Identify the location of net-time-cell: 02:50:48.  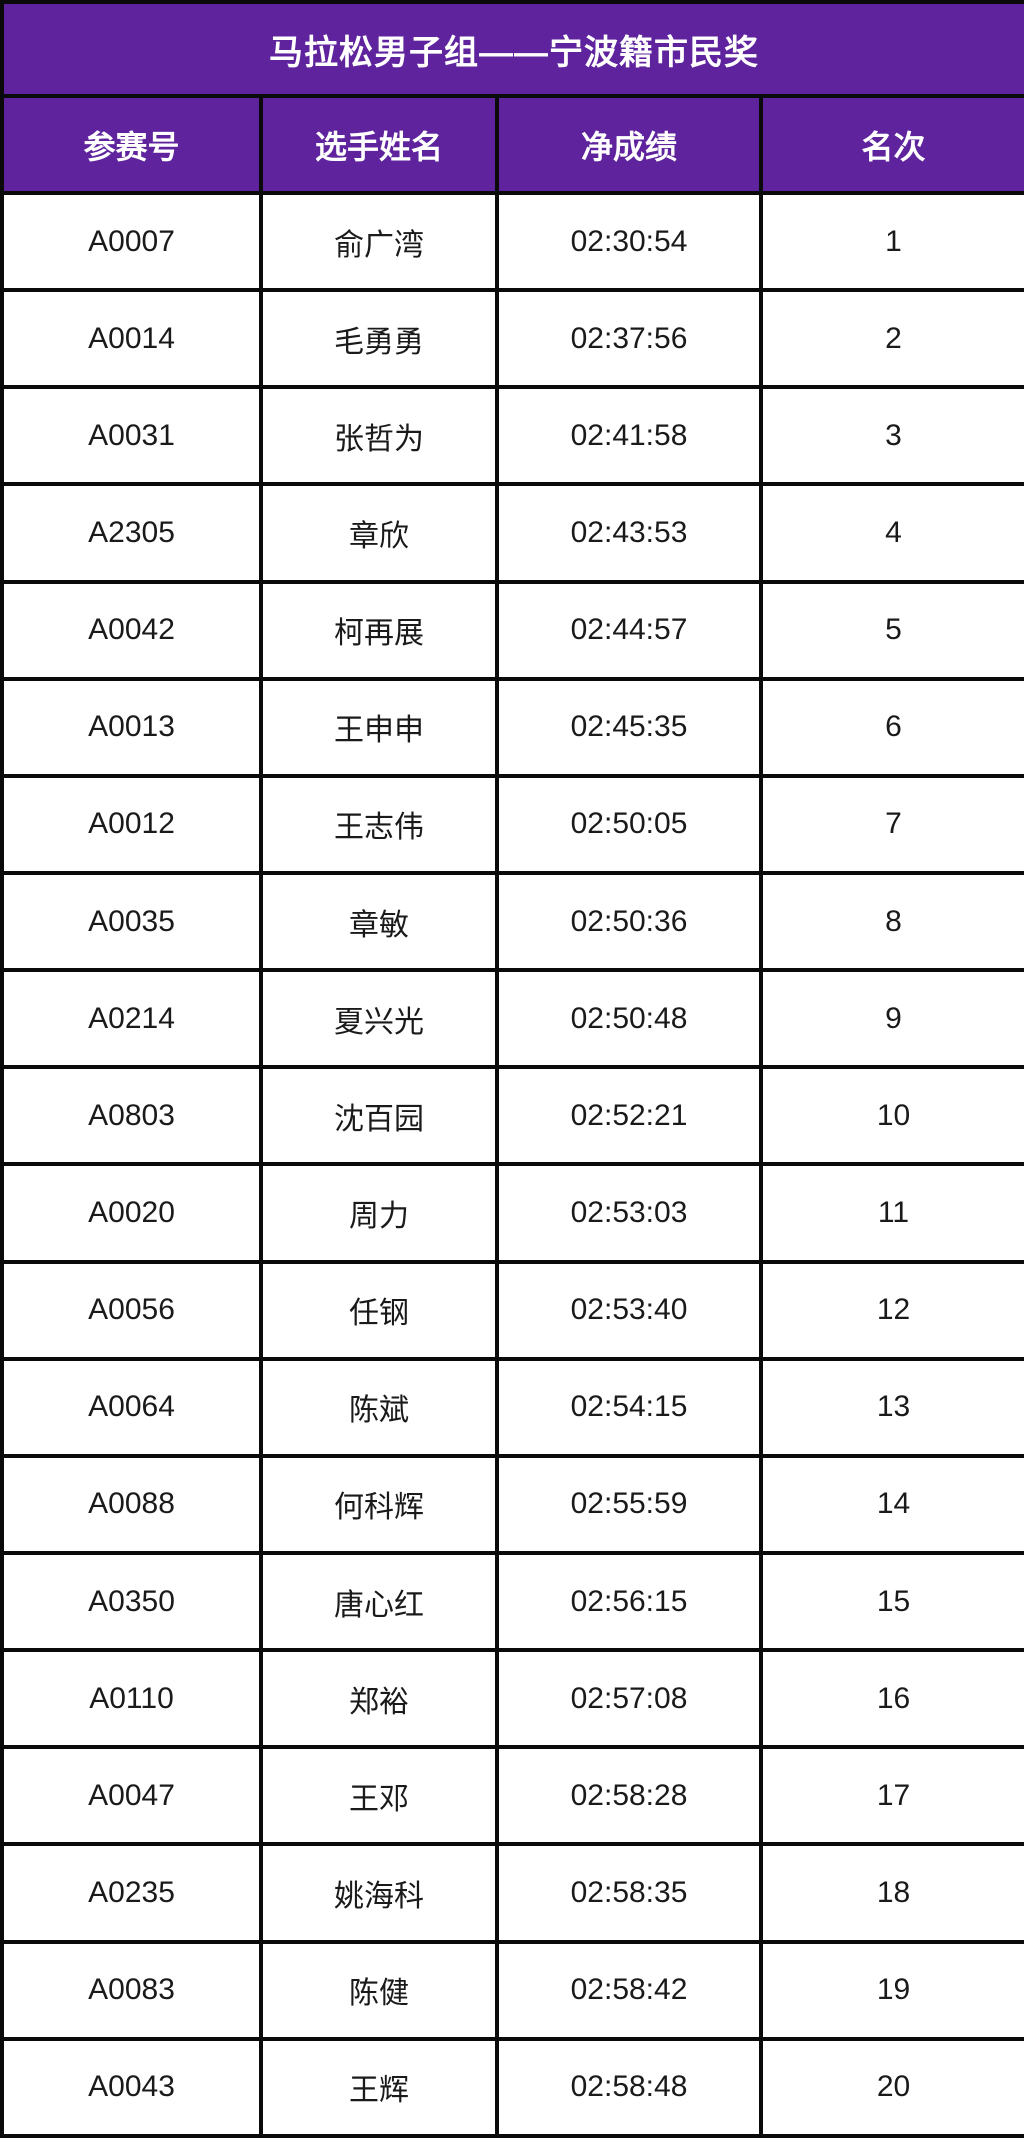
(629, 1019).